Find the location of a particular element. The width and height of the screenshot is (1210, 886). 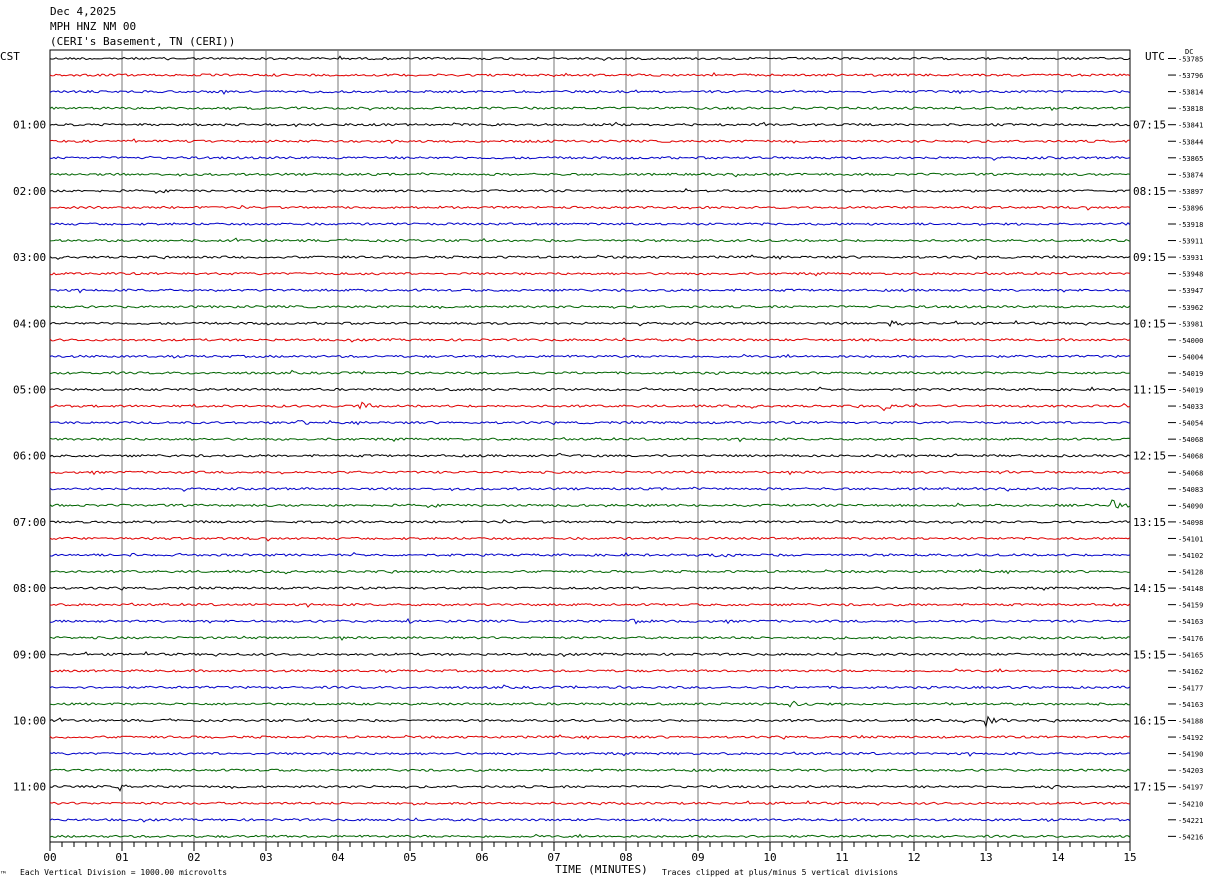

x-tick-label: 15 is located at coordinates (1129, 857).